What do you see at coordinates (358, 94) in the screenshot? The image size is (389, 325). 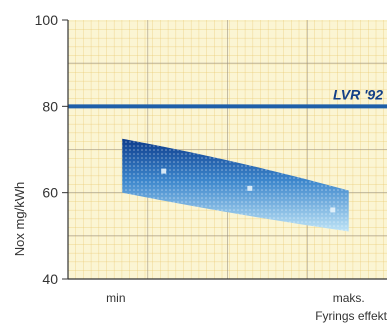 I see `reference-line-label: LVR '92` at bounding box center [358, 94].